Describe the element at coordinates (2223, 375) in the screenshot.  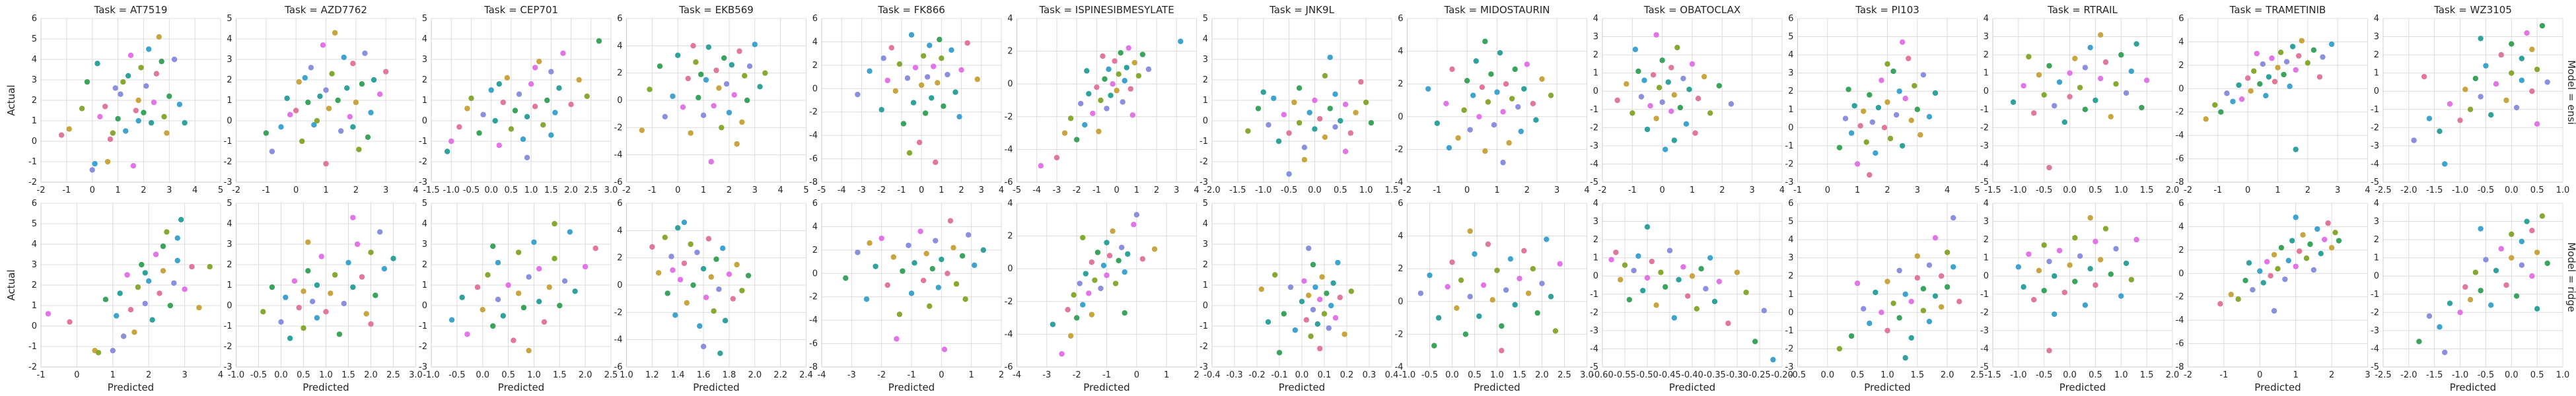
I see `x-tick-label: -1` at that location.